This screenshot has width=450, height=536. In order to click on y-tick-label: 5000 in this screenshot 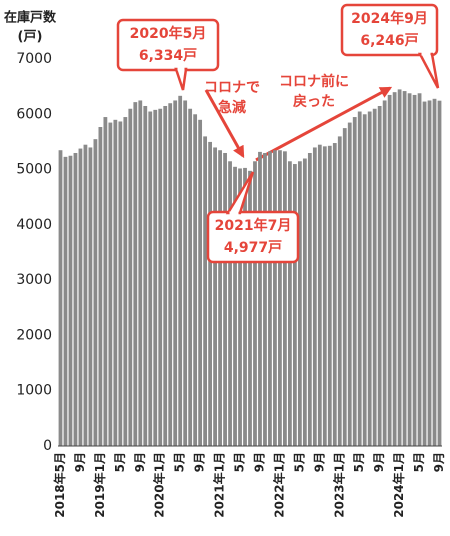, I will do `click(34, 170)`.